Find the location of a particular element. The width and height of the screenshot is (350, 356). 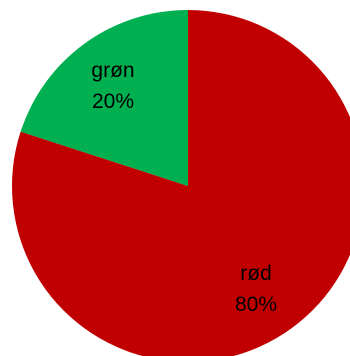

slice-label-0: rød is located at coordinates (256, 273).